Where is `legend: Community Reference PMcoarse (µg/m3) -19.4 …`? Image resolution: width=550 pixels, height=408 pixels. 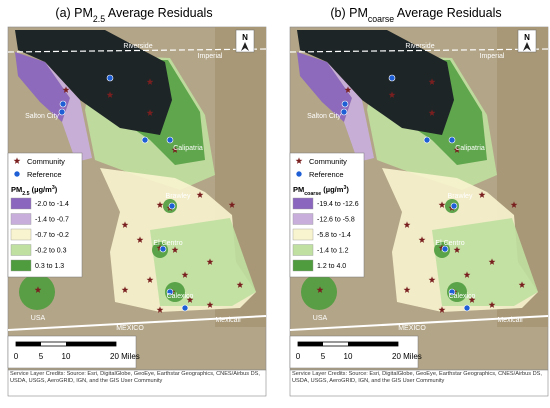 legend: Community Reference PMcoarse (µg/m3) -19.4 … is located at coordinates (327, 215).